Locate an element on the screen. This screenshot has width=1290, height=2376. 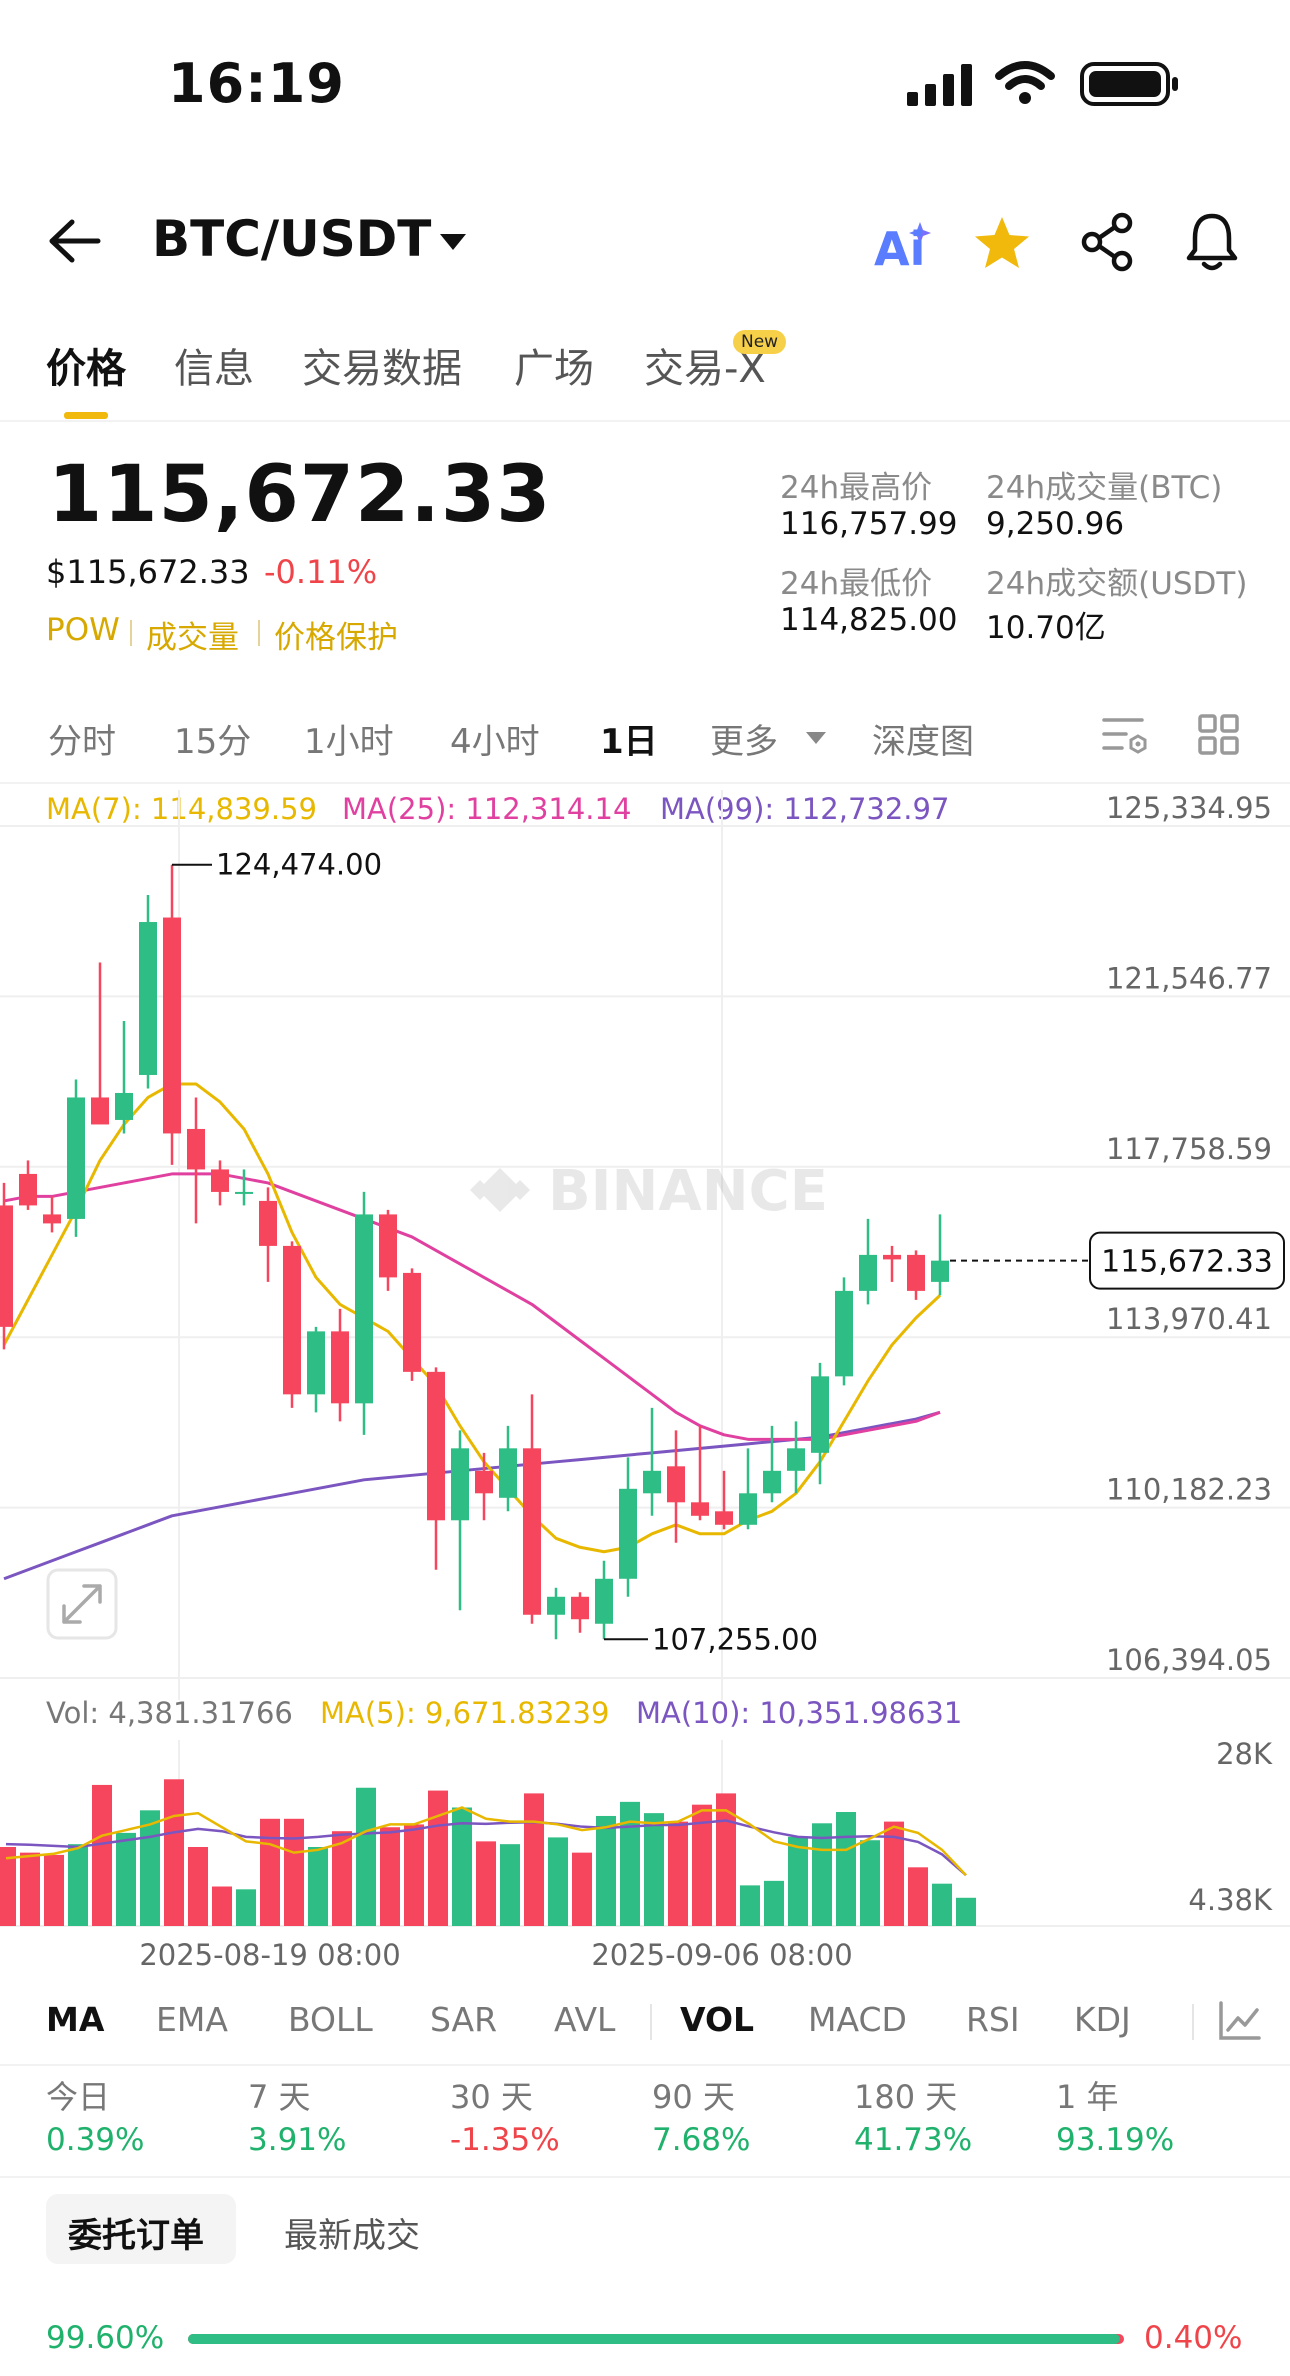
indicator-divider is located at coordinates (651, 2022).